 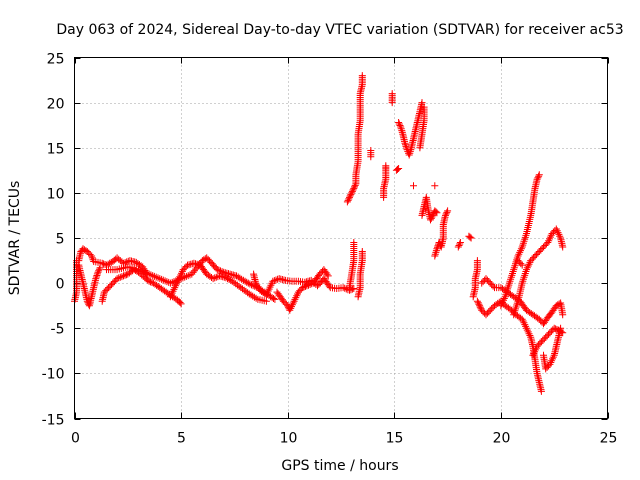 I want to click on y-tick-label: 10, so click(x=56, y=195).